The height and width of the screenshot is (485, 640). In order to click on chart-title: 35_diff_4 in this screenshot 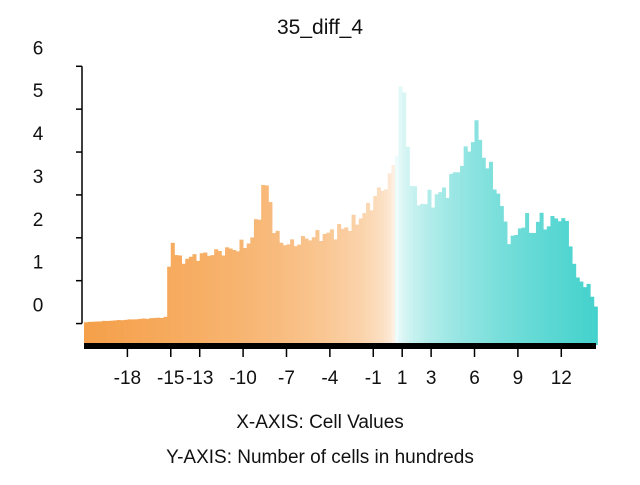, I will do `click(320, 27)`.